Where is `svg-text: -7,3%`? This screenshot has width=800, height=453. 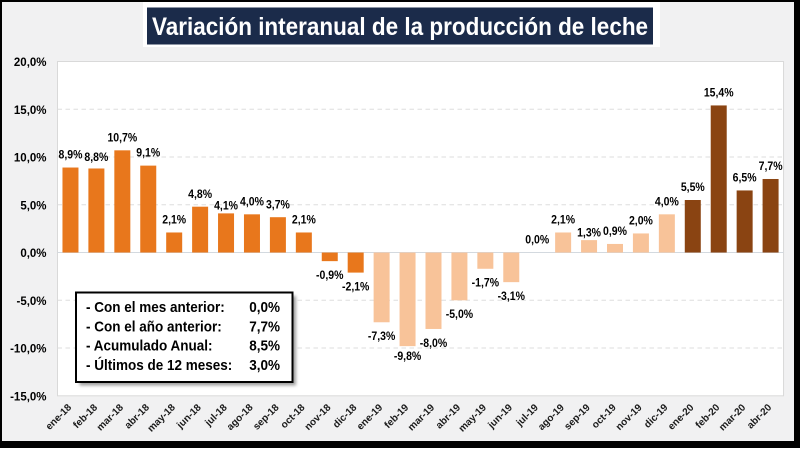
svg-text: -7,3% is located at coordinates (381, 336).